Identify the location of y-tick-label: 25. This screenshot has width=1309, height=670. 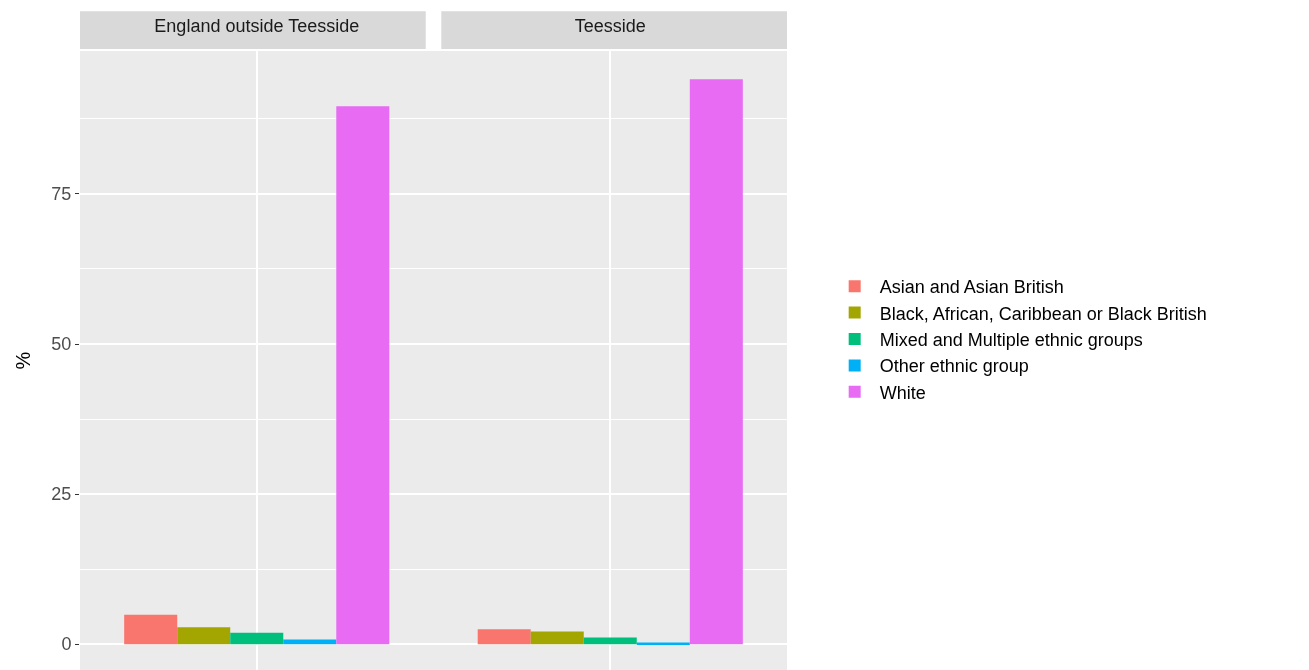
(61, 494).